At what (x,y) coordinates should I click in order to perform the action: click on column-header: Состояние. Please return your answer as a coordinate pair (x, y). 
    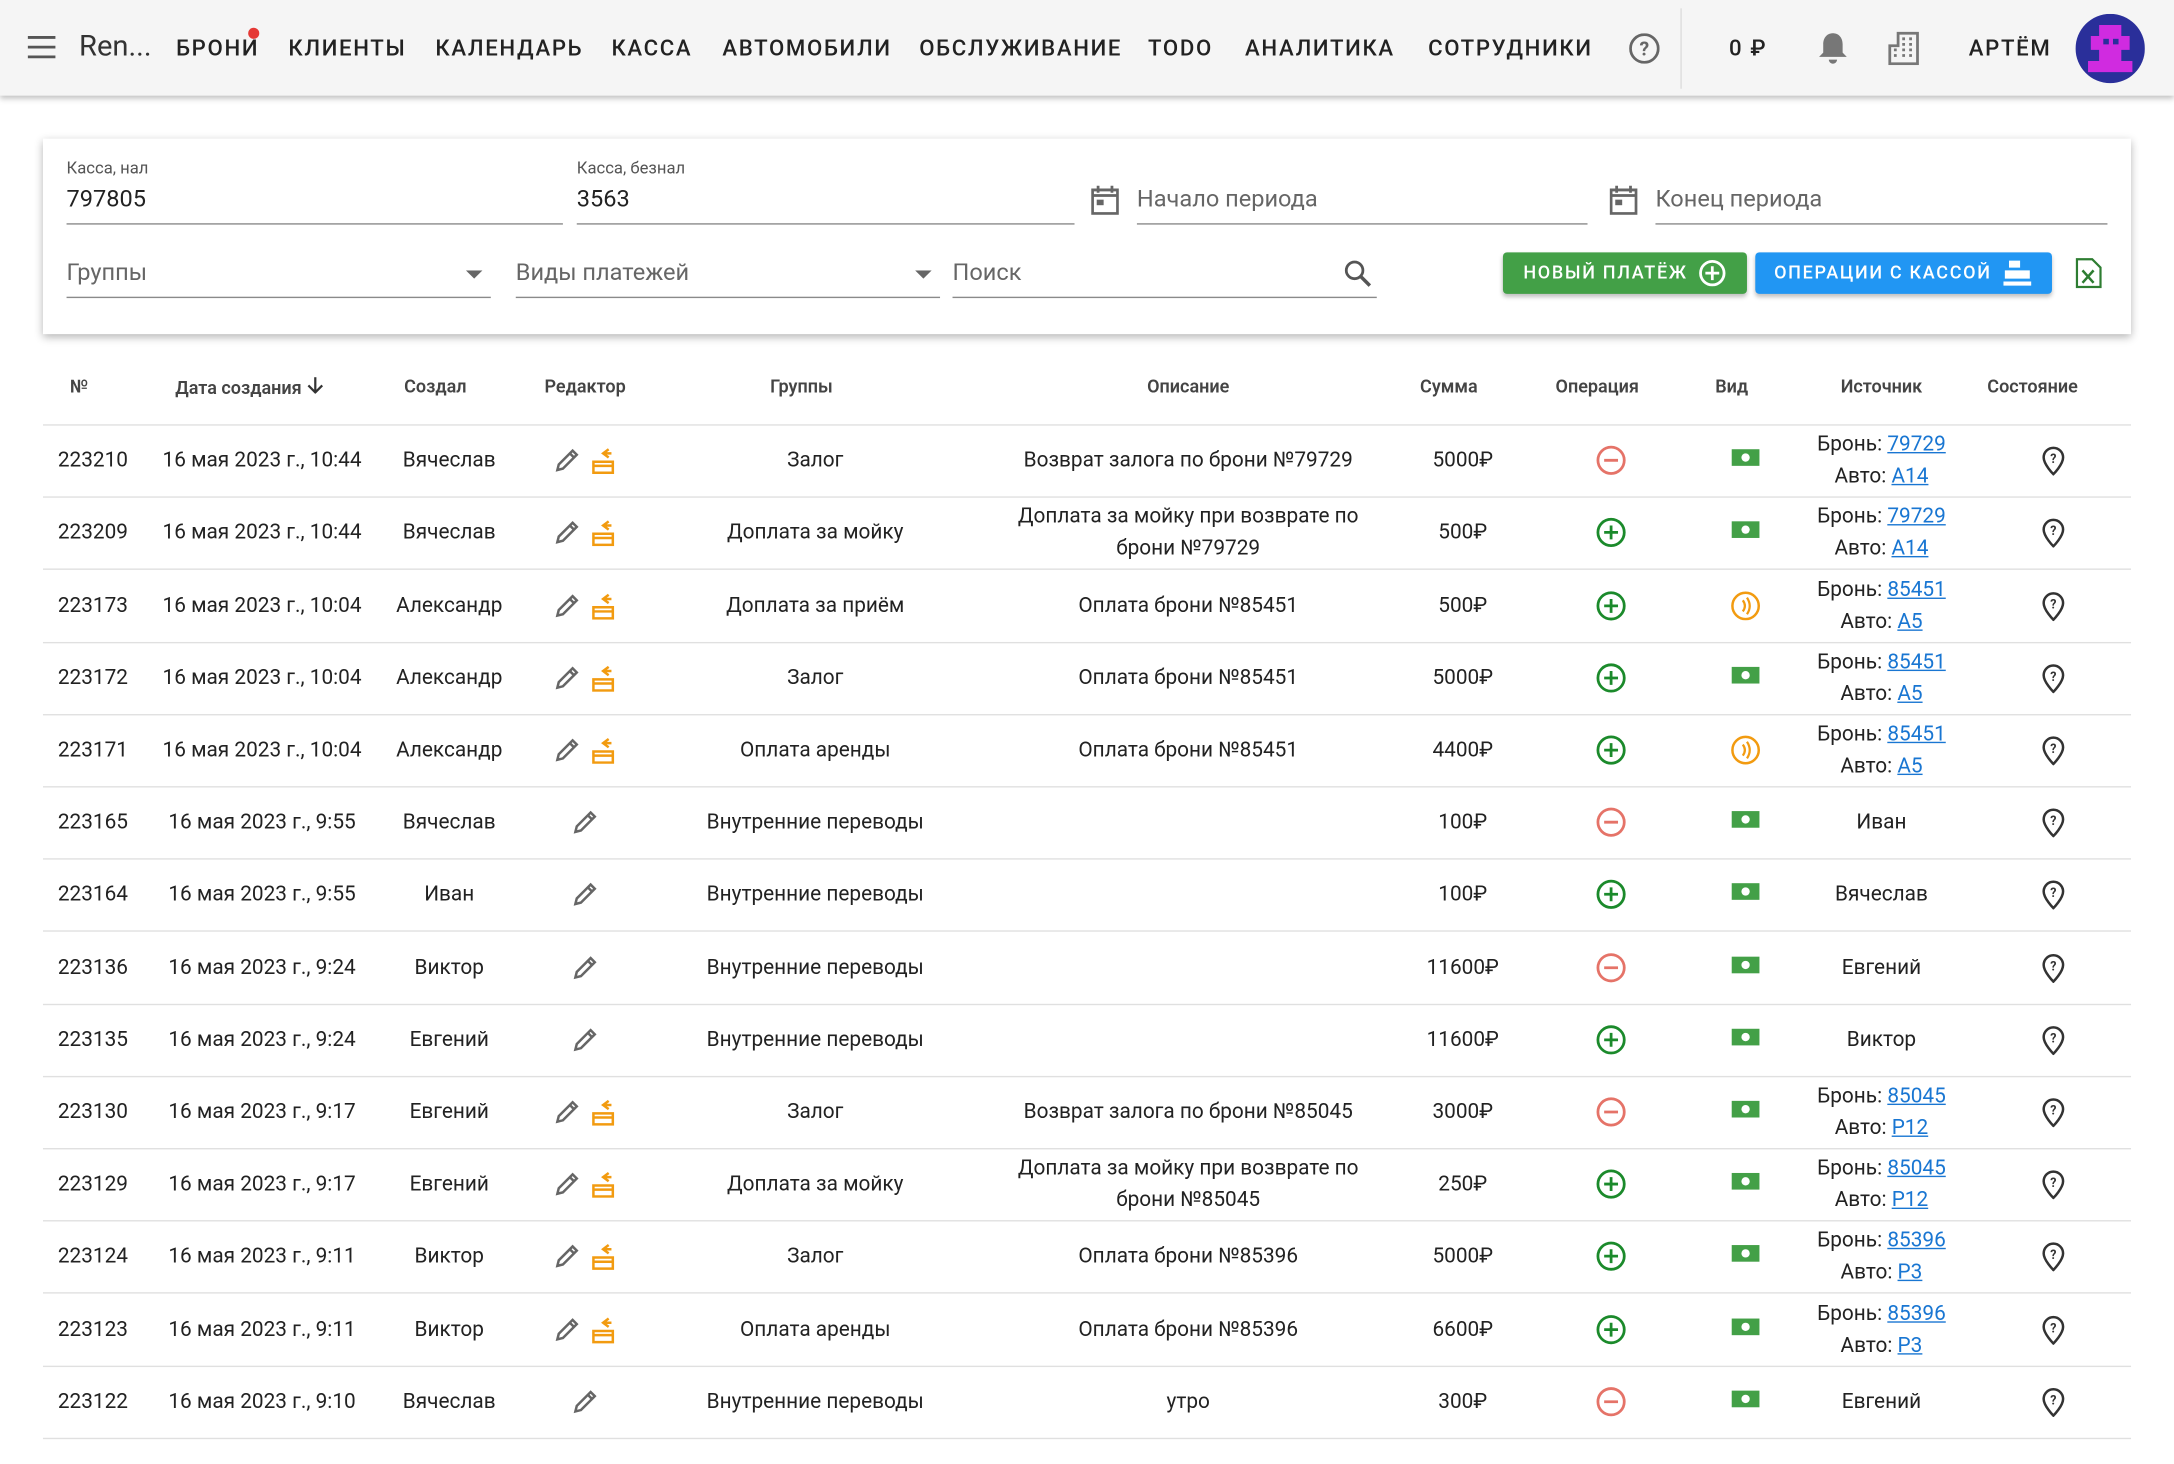
    Looking at the image, I should click on (2032, 387).